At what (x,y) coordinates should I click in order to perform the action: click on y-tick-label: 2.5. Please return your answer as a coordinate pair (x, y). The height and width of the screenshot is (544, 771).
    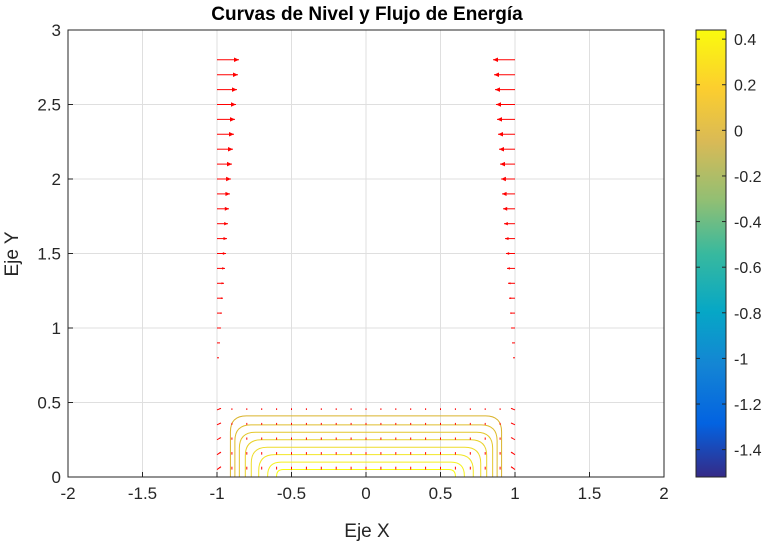
    Looking at the image, I should click on (49, 105).